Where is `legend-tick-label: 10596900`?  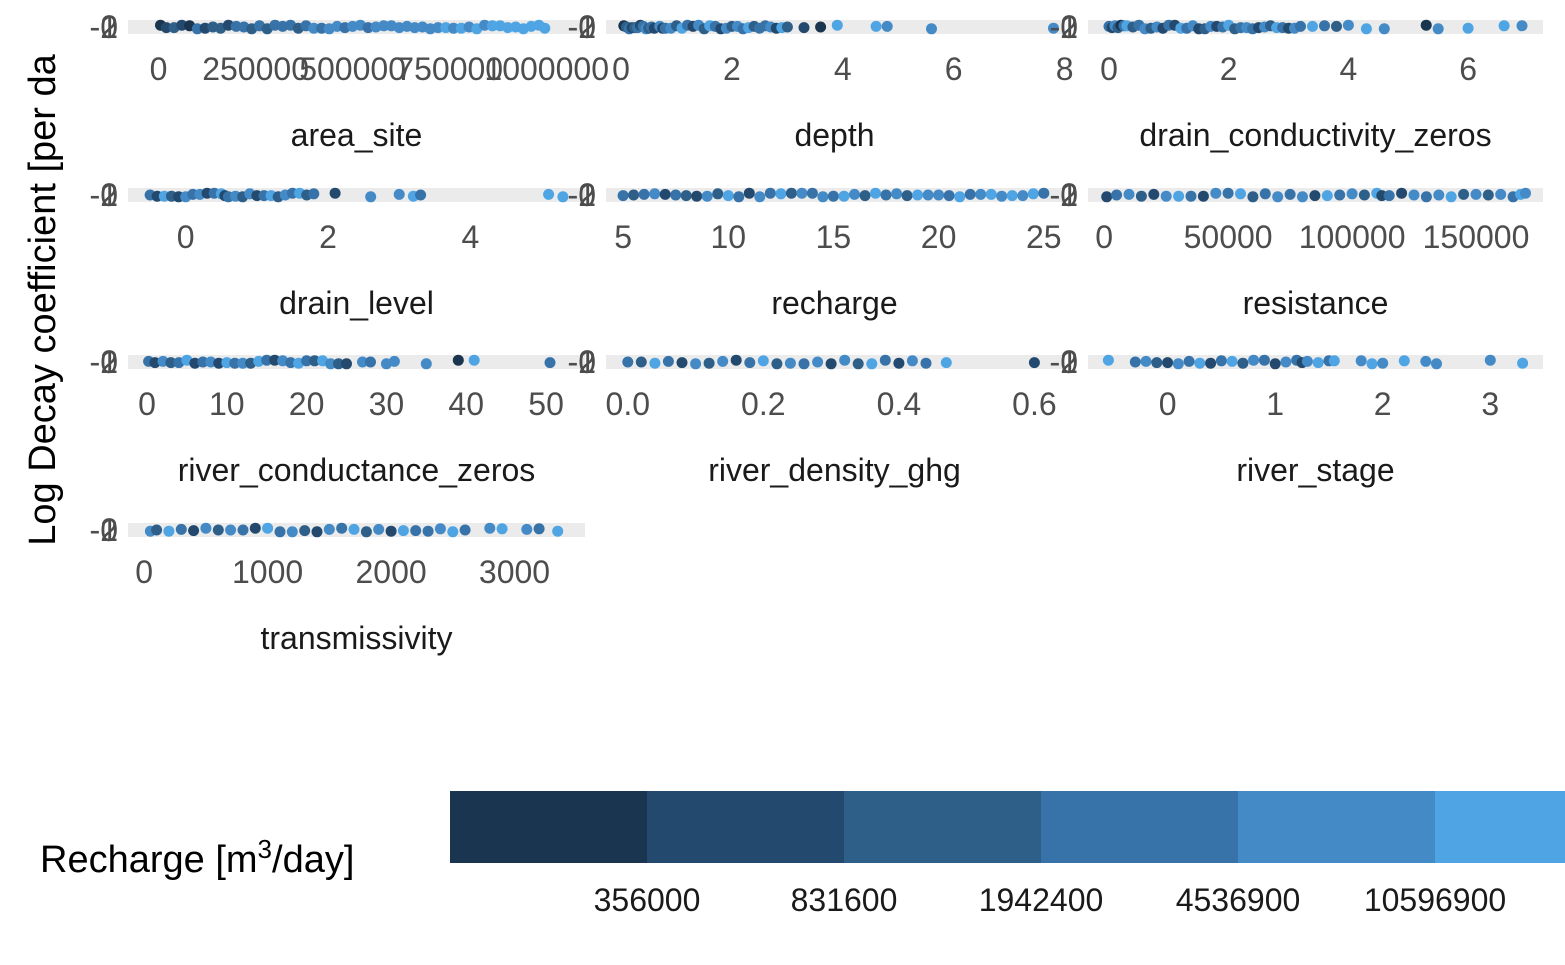
legend-tick-label: 10596900 is located at coordinates (1435, 900).